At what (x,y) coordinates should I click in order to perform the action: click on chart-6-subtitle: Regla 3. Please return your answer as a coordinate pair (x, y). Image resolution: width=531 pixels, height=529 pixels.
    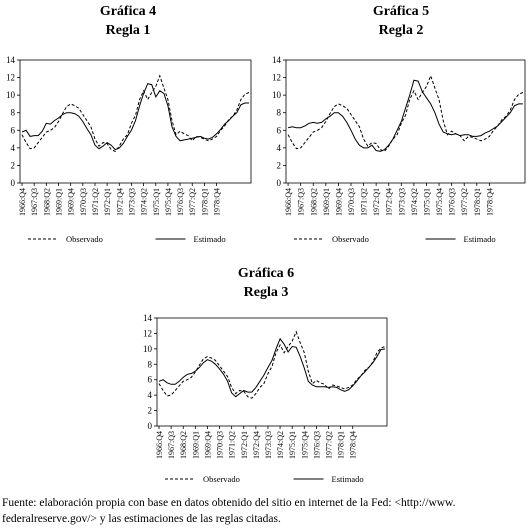
    Looking at the image, I should click on (266, 292).